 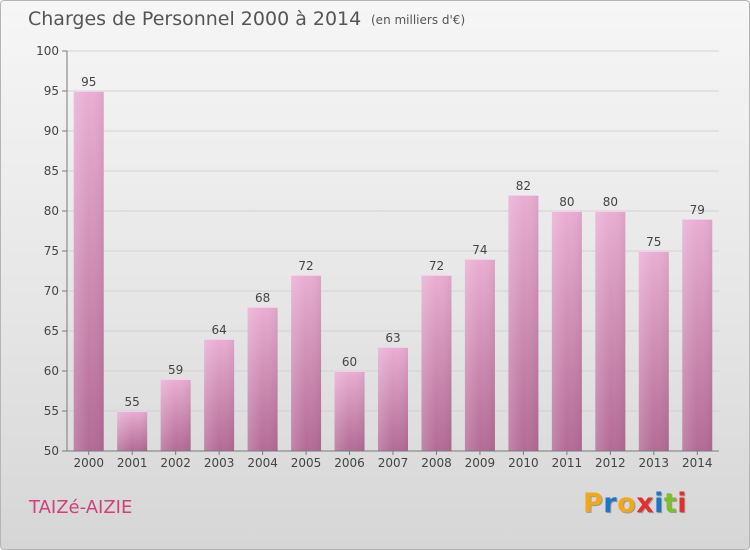 I want to click on data-label: 63, so click(x=392, y=338).